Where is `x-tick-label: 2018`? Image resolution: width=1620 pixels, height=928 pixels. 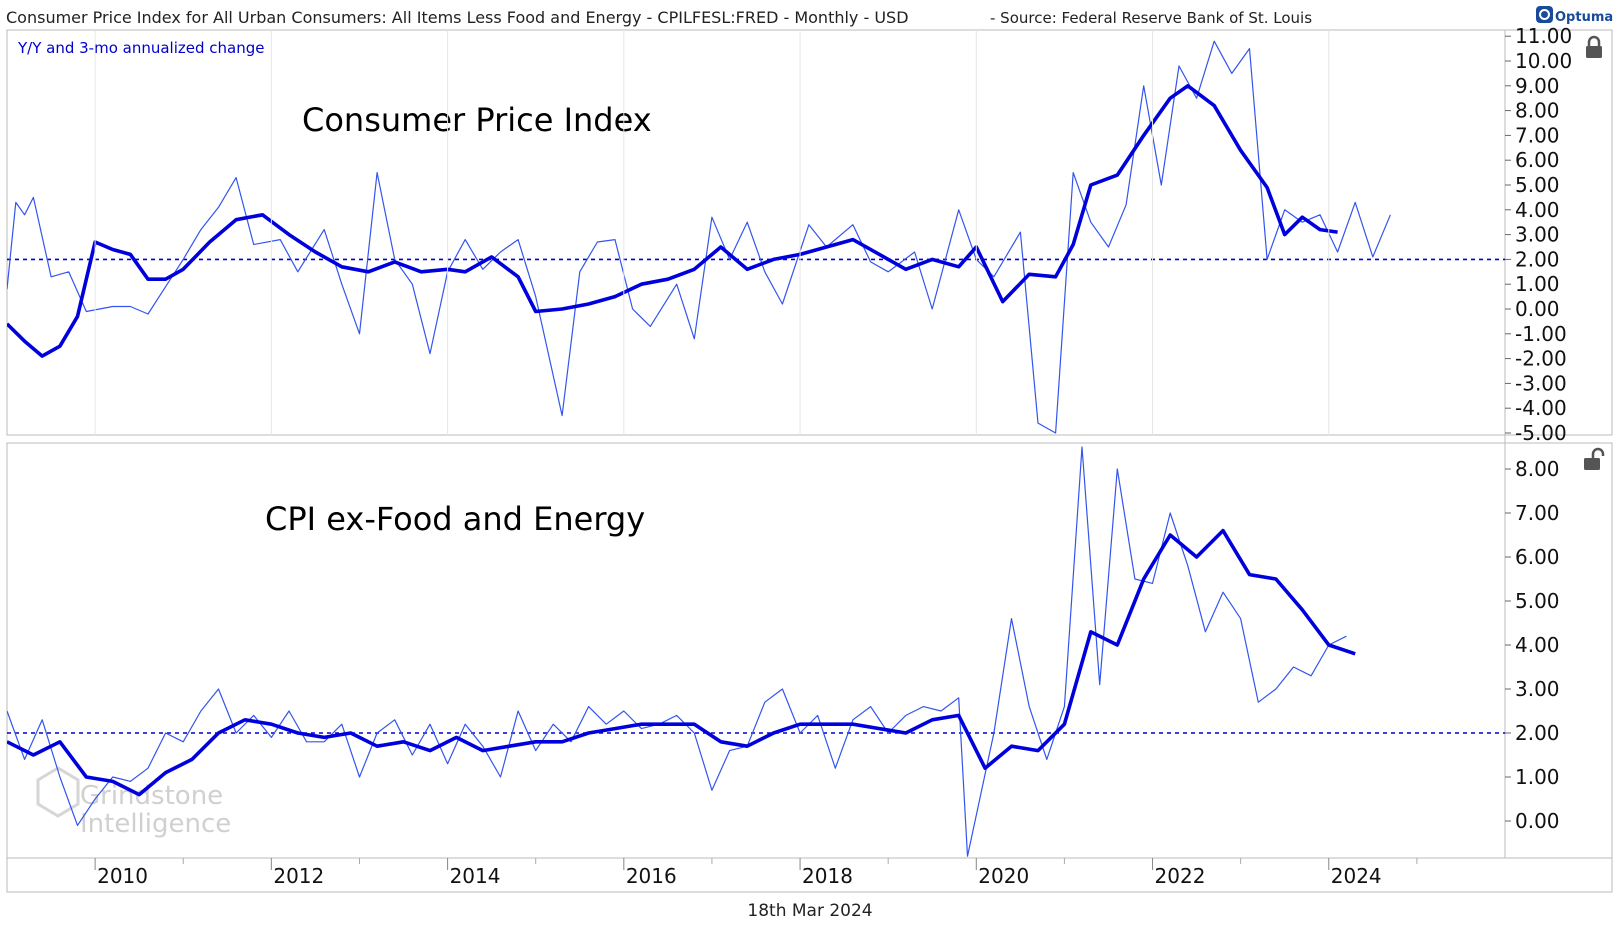 x-tick-label: 2018 is located at coordinates (827, 876).